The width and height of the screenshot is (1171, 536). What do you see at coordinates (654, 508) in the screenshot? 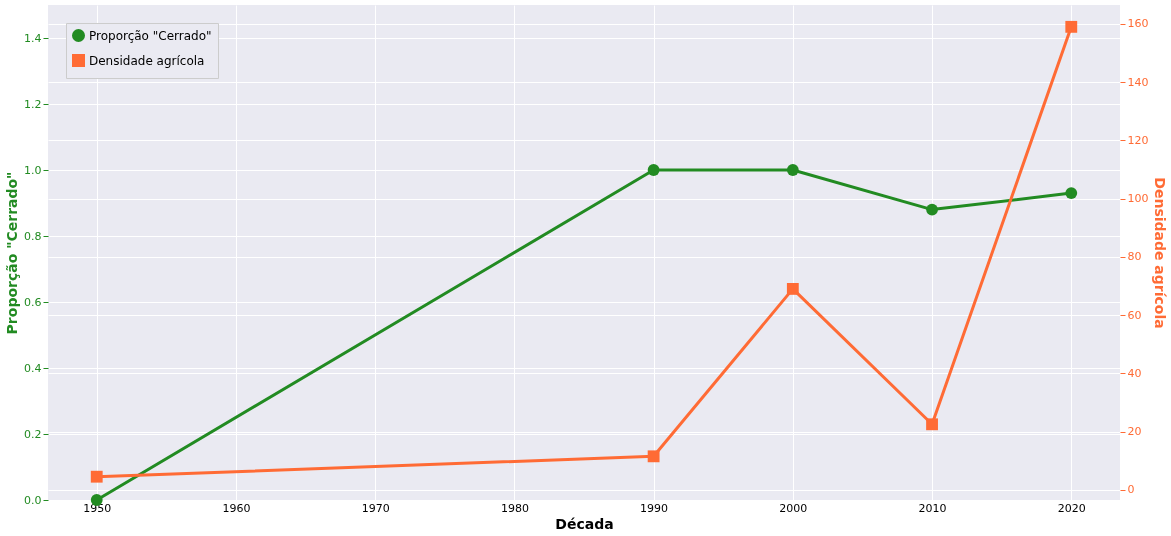
I see `x-tick-label: 1990` at bounding box center [654, 508].